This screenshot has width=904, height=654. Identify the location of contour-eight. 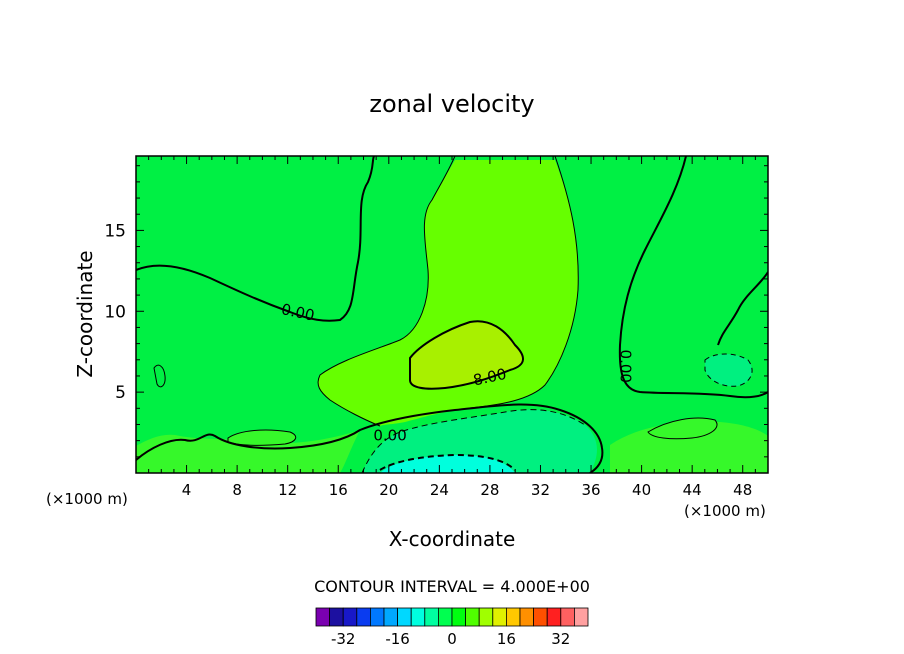
(466, 355).